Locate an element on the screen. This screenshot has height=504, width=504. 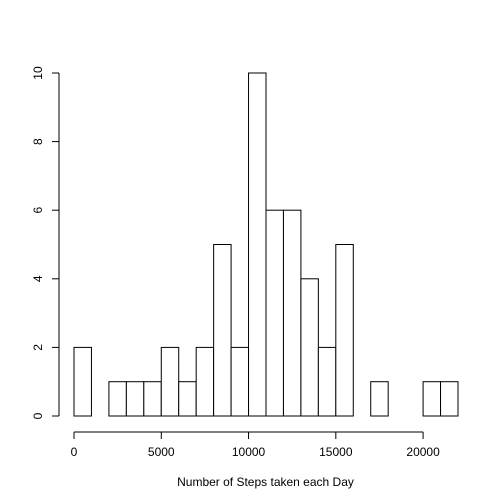
y-tick-label: 2 is located at coordinates (38, 347).